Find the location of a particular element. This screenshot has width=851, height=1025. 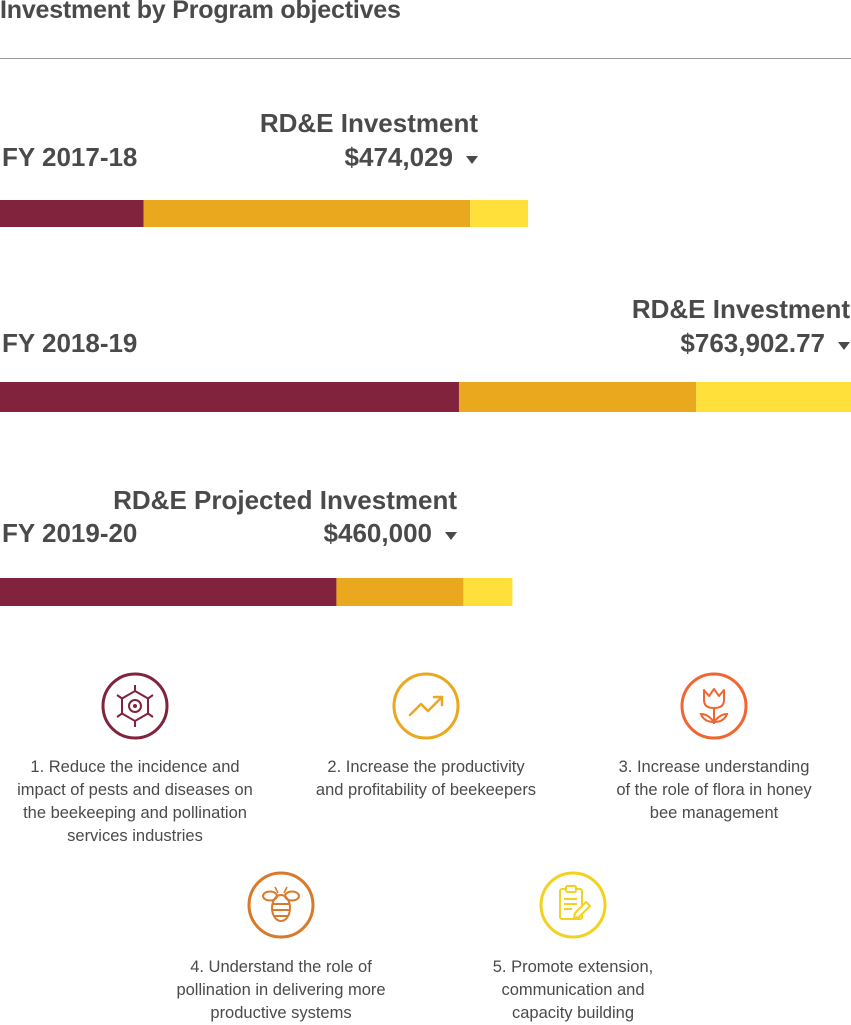

objective-text-line: the beekeeping and pollination is located at coordinates (135, 813).